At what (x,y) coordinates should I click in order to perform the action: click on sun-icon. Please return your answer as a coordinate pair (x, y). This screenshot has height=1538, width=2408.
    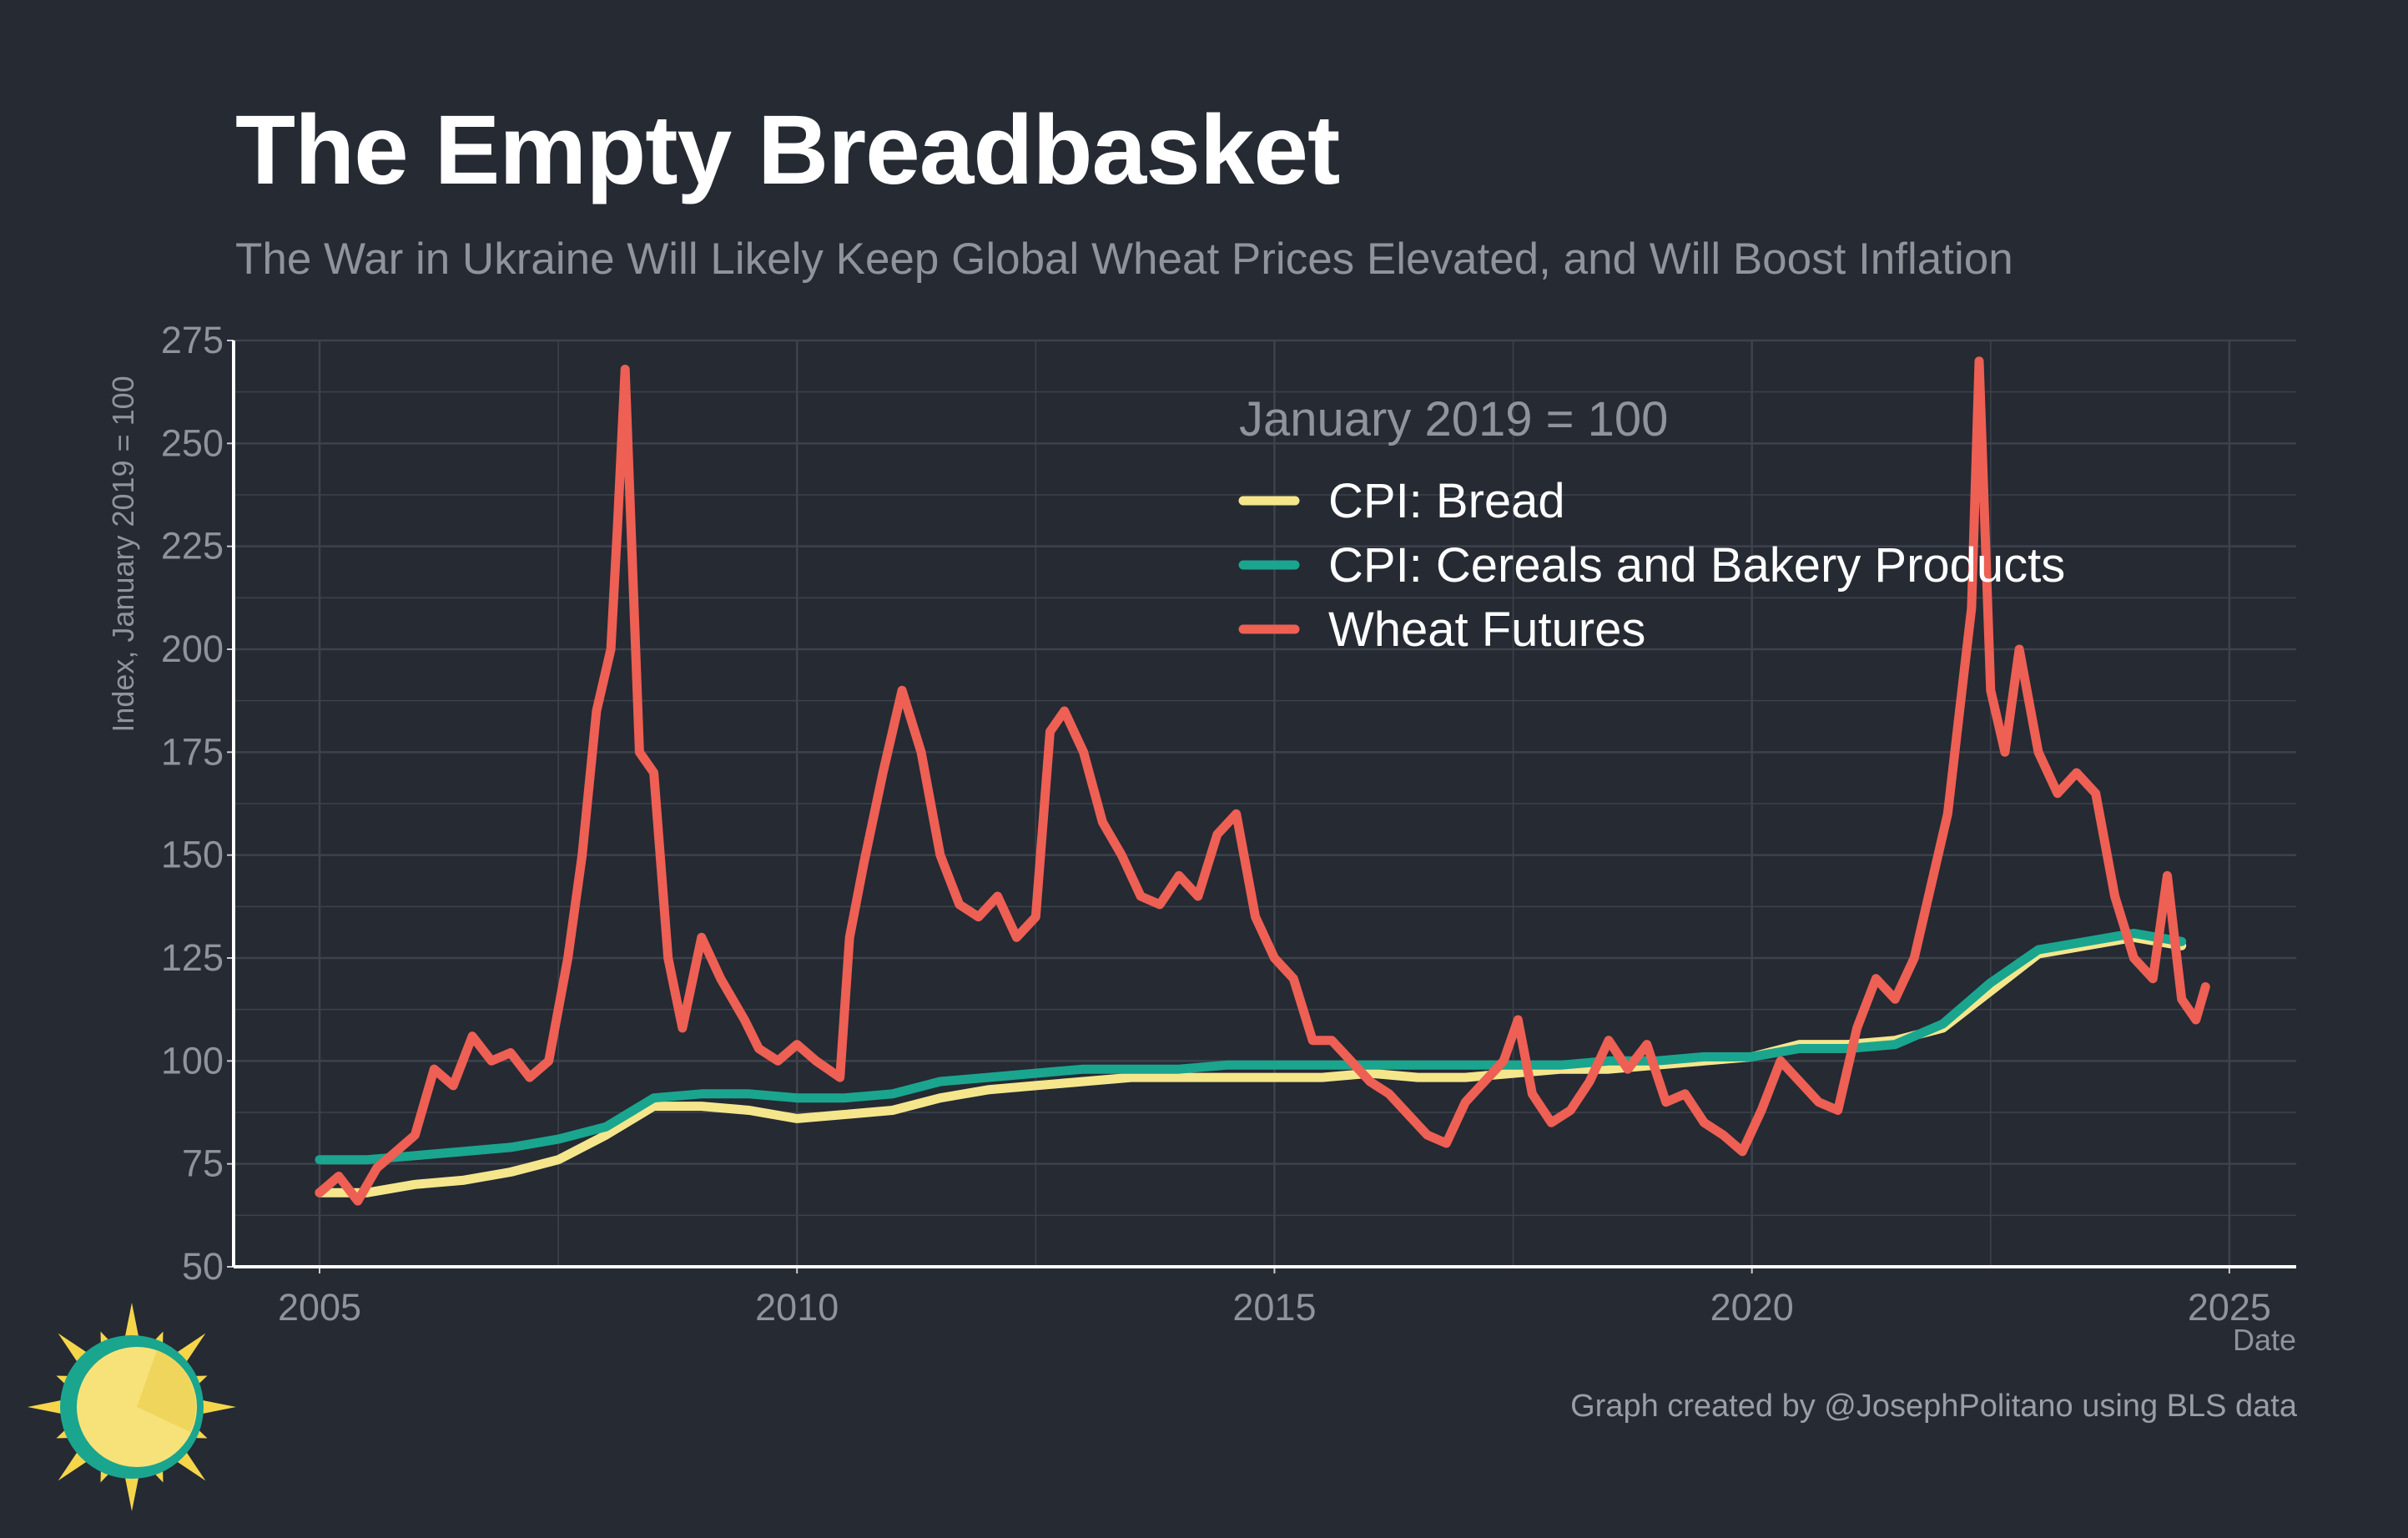
    Looking at the image, I should click on (132, 1407).